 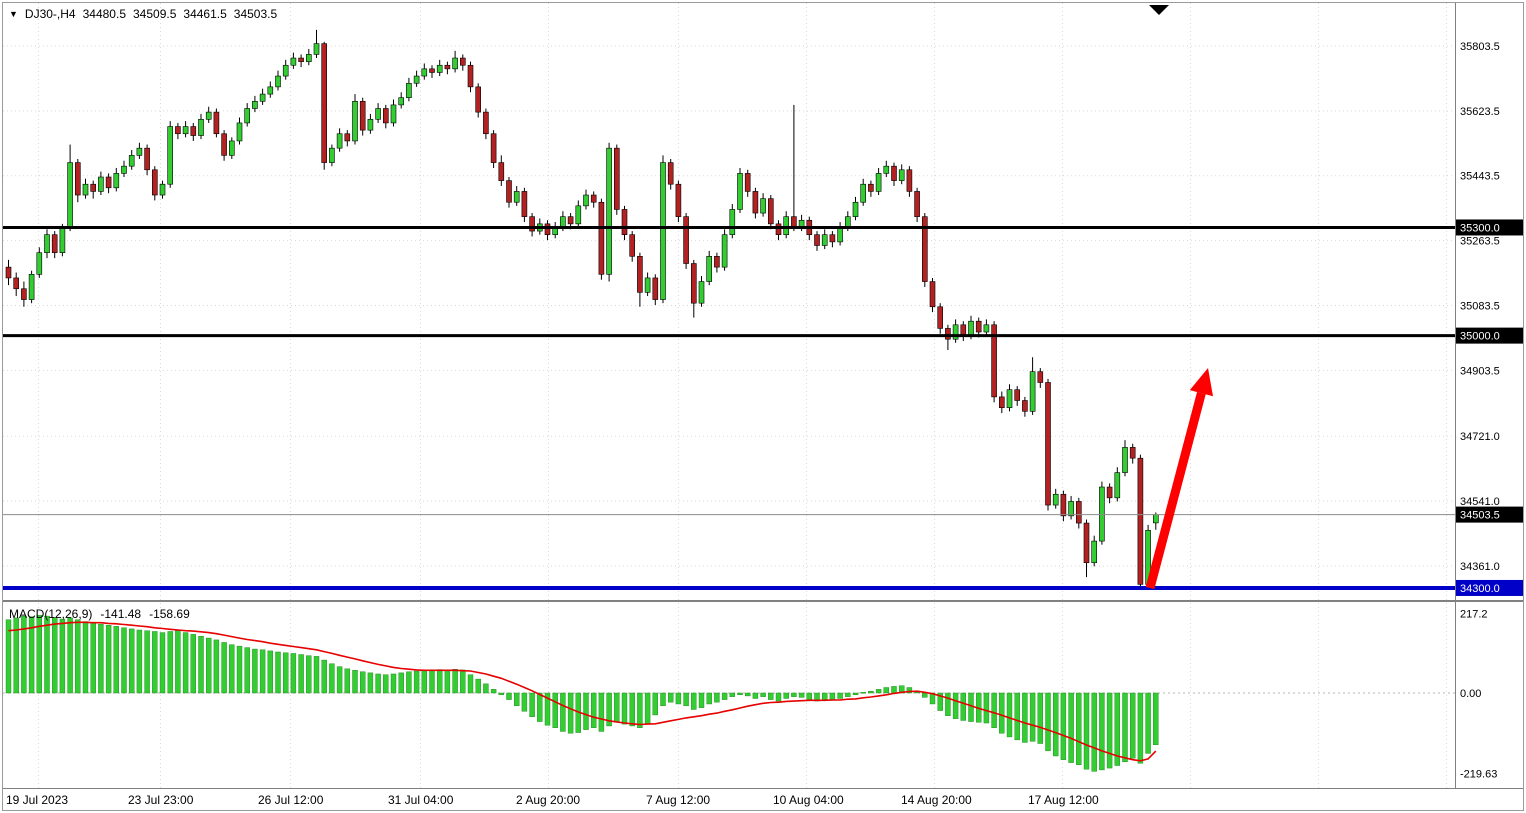 I want to click on time-axis-label: 10 Aug 04:00, so click(x=808, y=800).